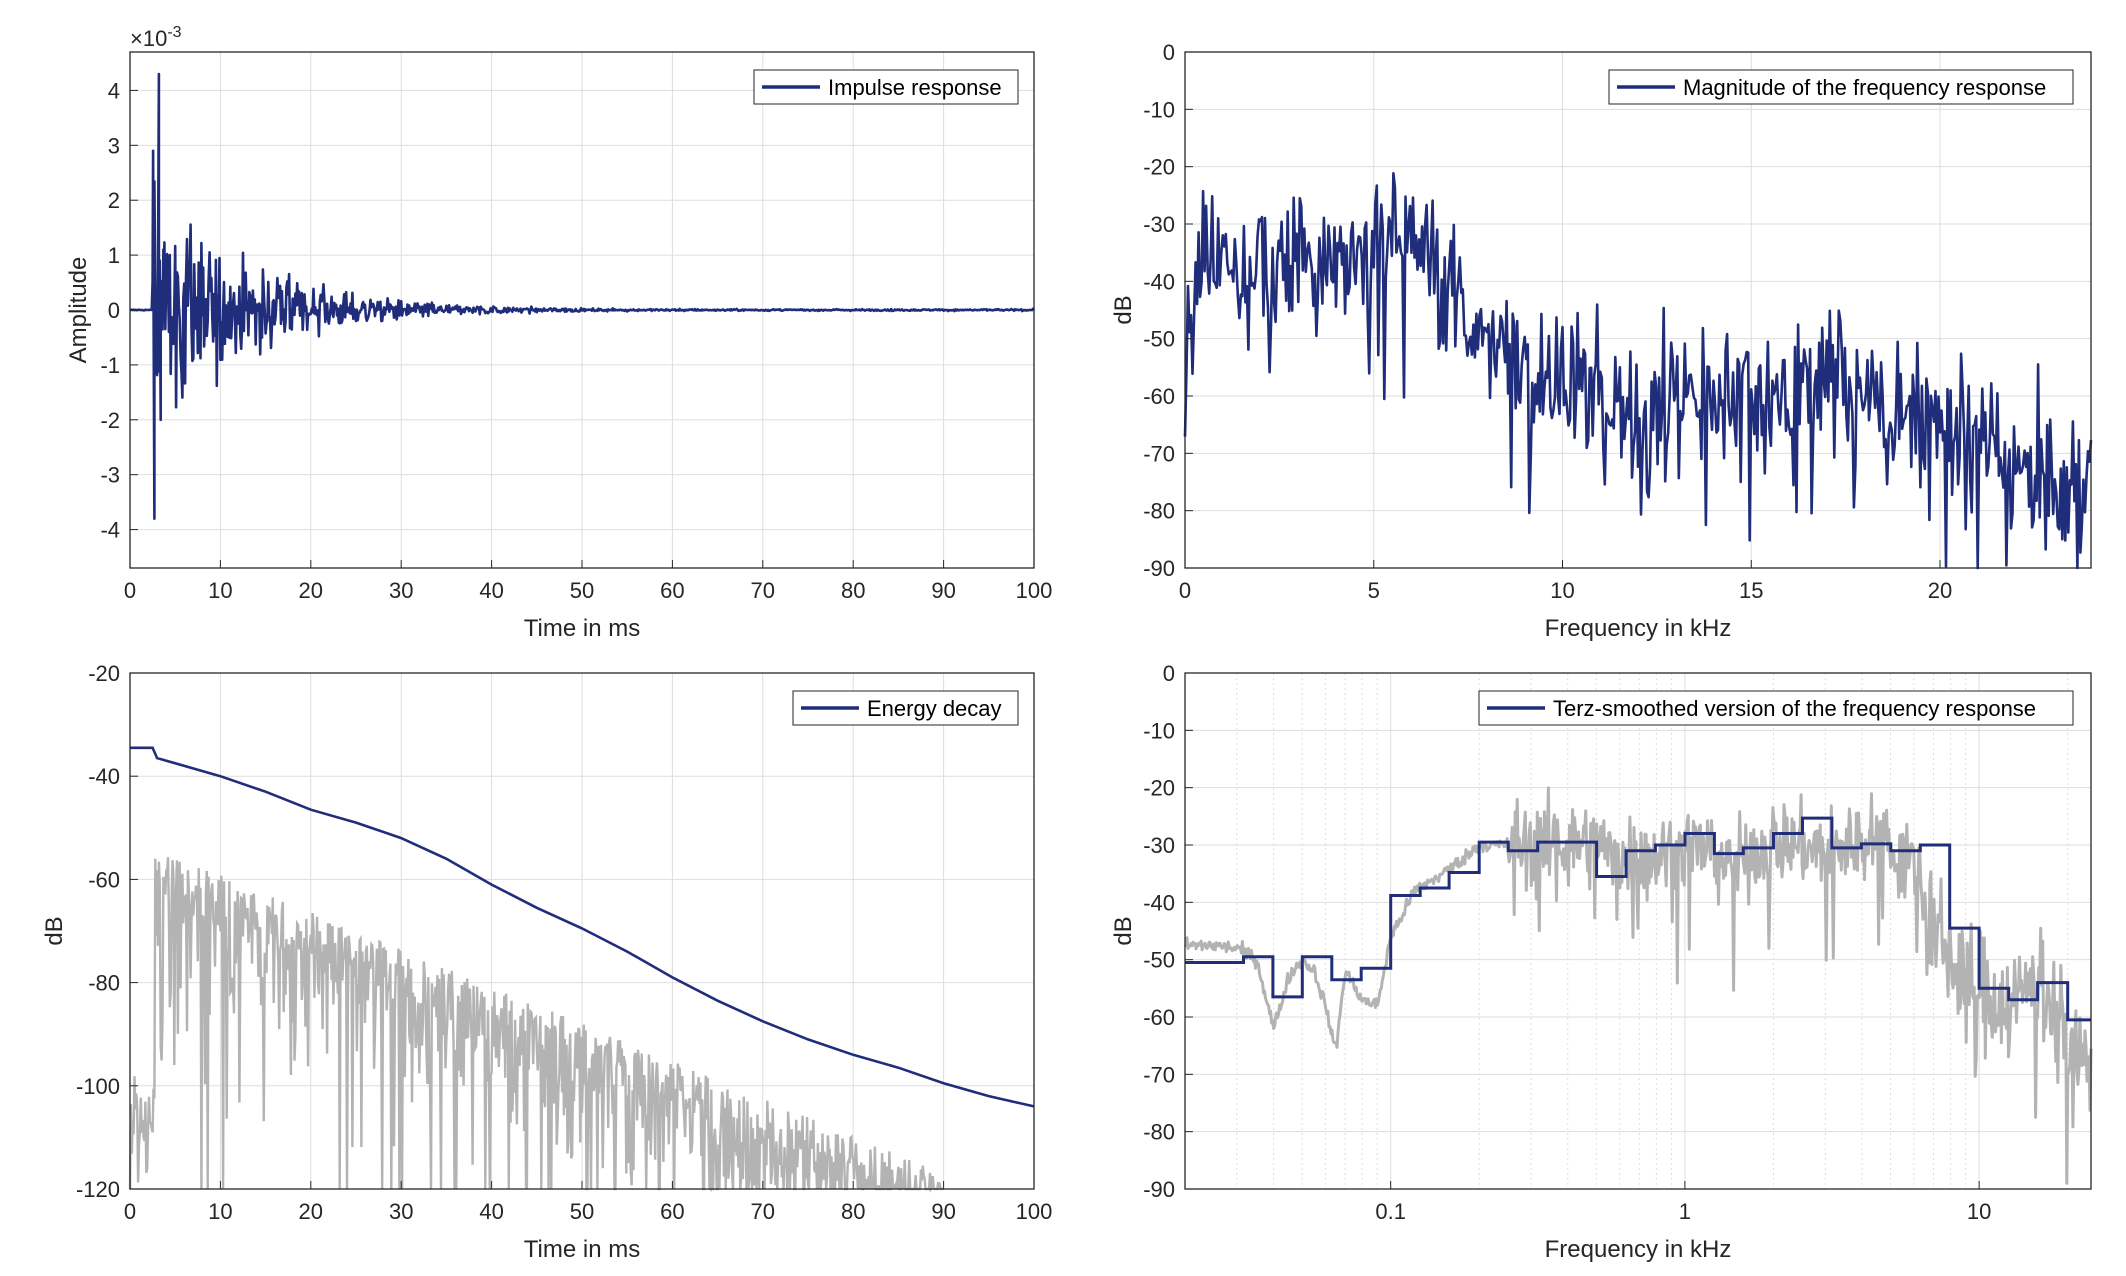  Describe the element at coordinates (1159, 453) in the screenshot. I see `magnitude-ytick-label: -70` at that location.